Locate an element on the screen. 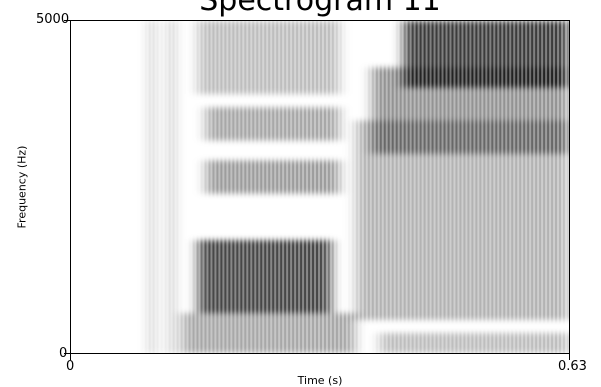  x-tick-label-right: 0.63 is located at coordinates (572, 366).